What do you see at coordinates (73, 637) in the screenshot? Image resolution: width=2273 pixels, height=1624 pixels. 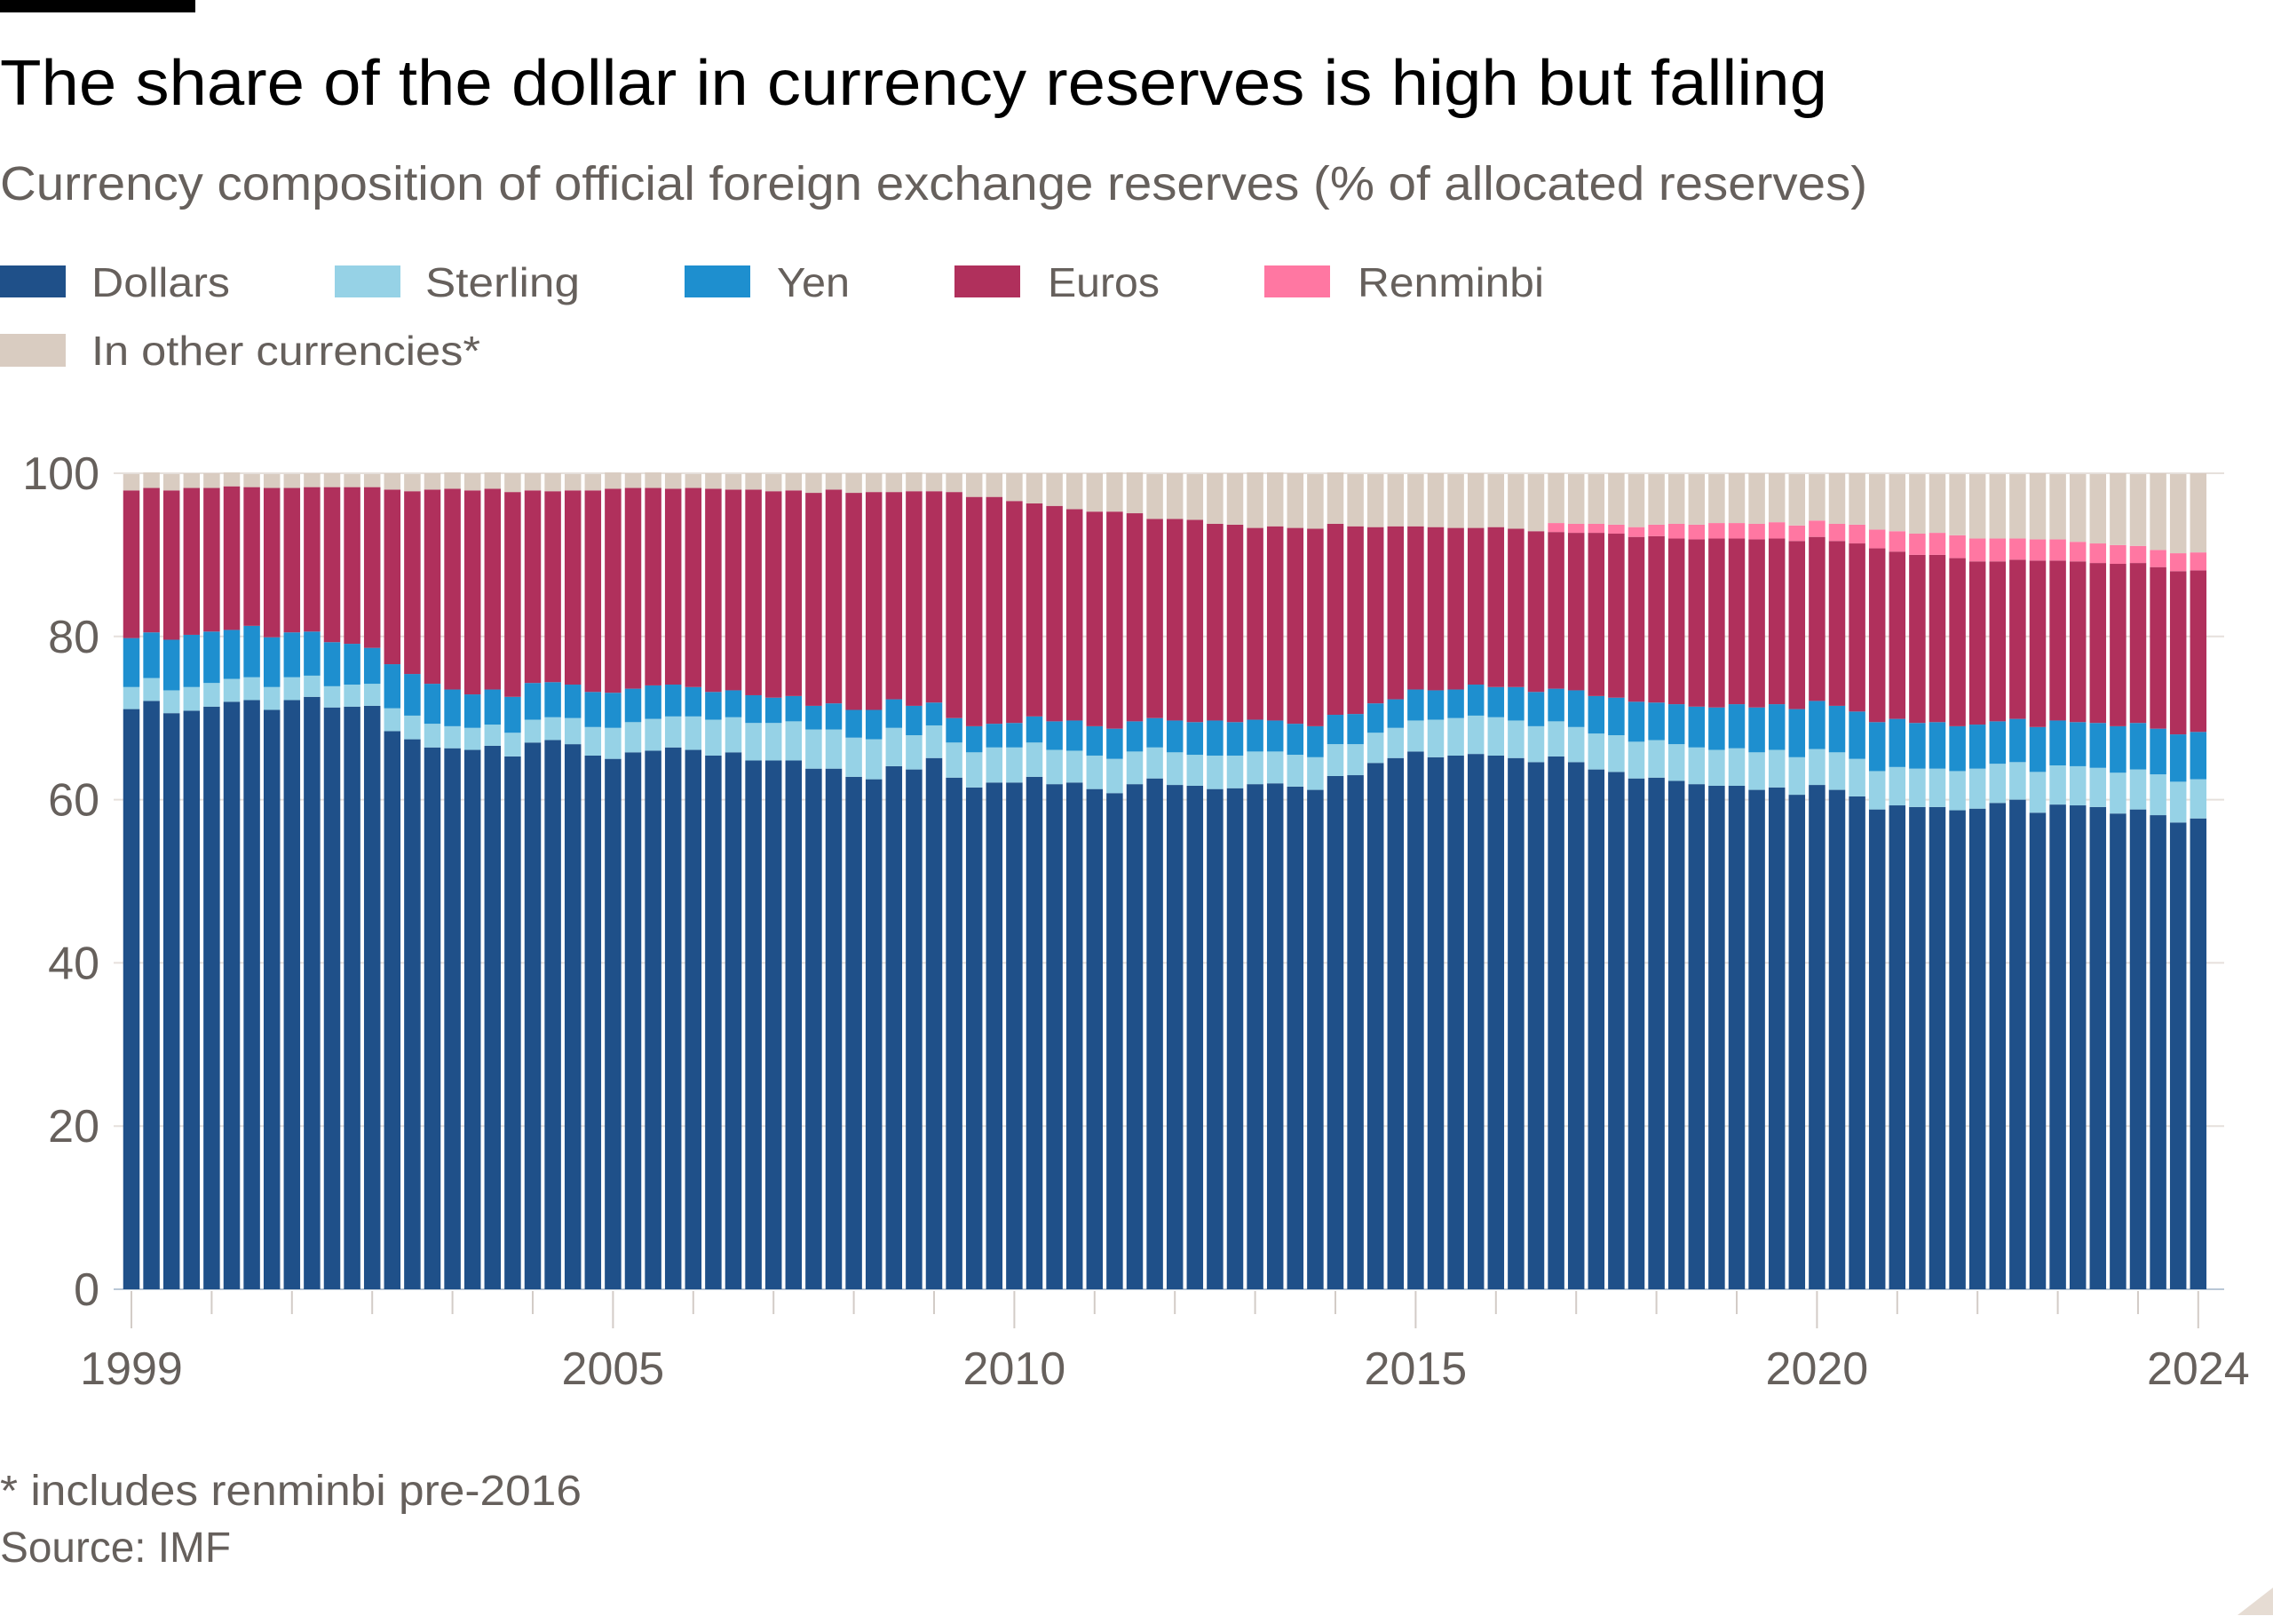 I see `y-tick-label: 80` at bounding box center [73, 637].